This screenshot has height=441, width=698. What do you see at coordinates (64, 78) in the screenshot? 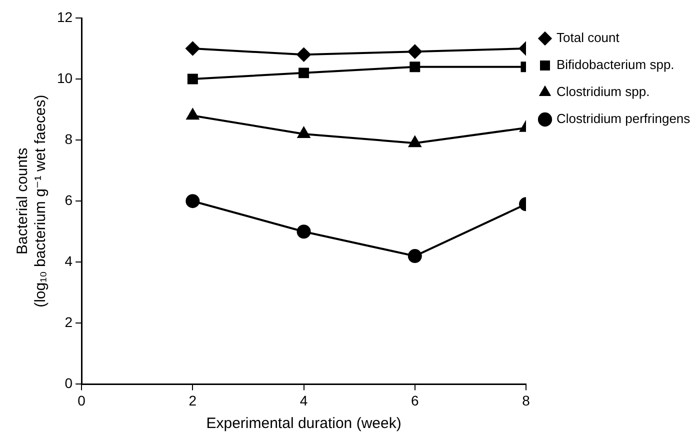
I see `y-tick-label: 10` at bounding box center [64, 78].